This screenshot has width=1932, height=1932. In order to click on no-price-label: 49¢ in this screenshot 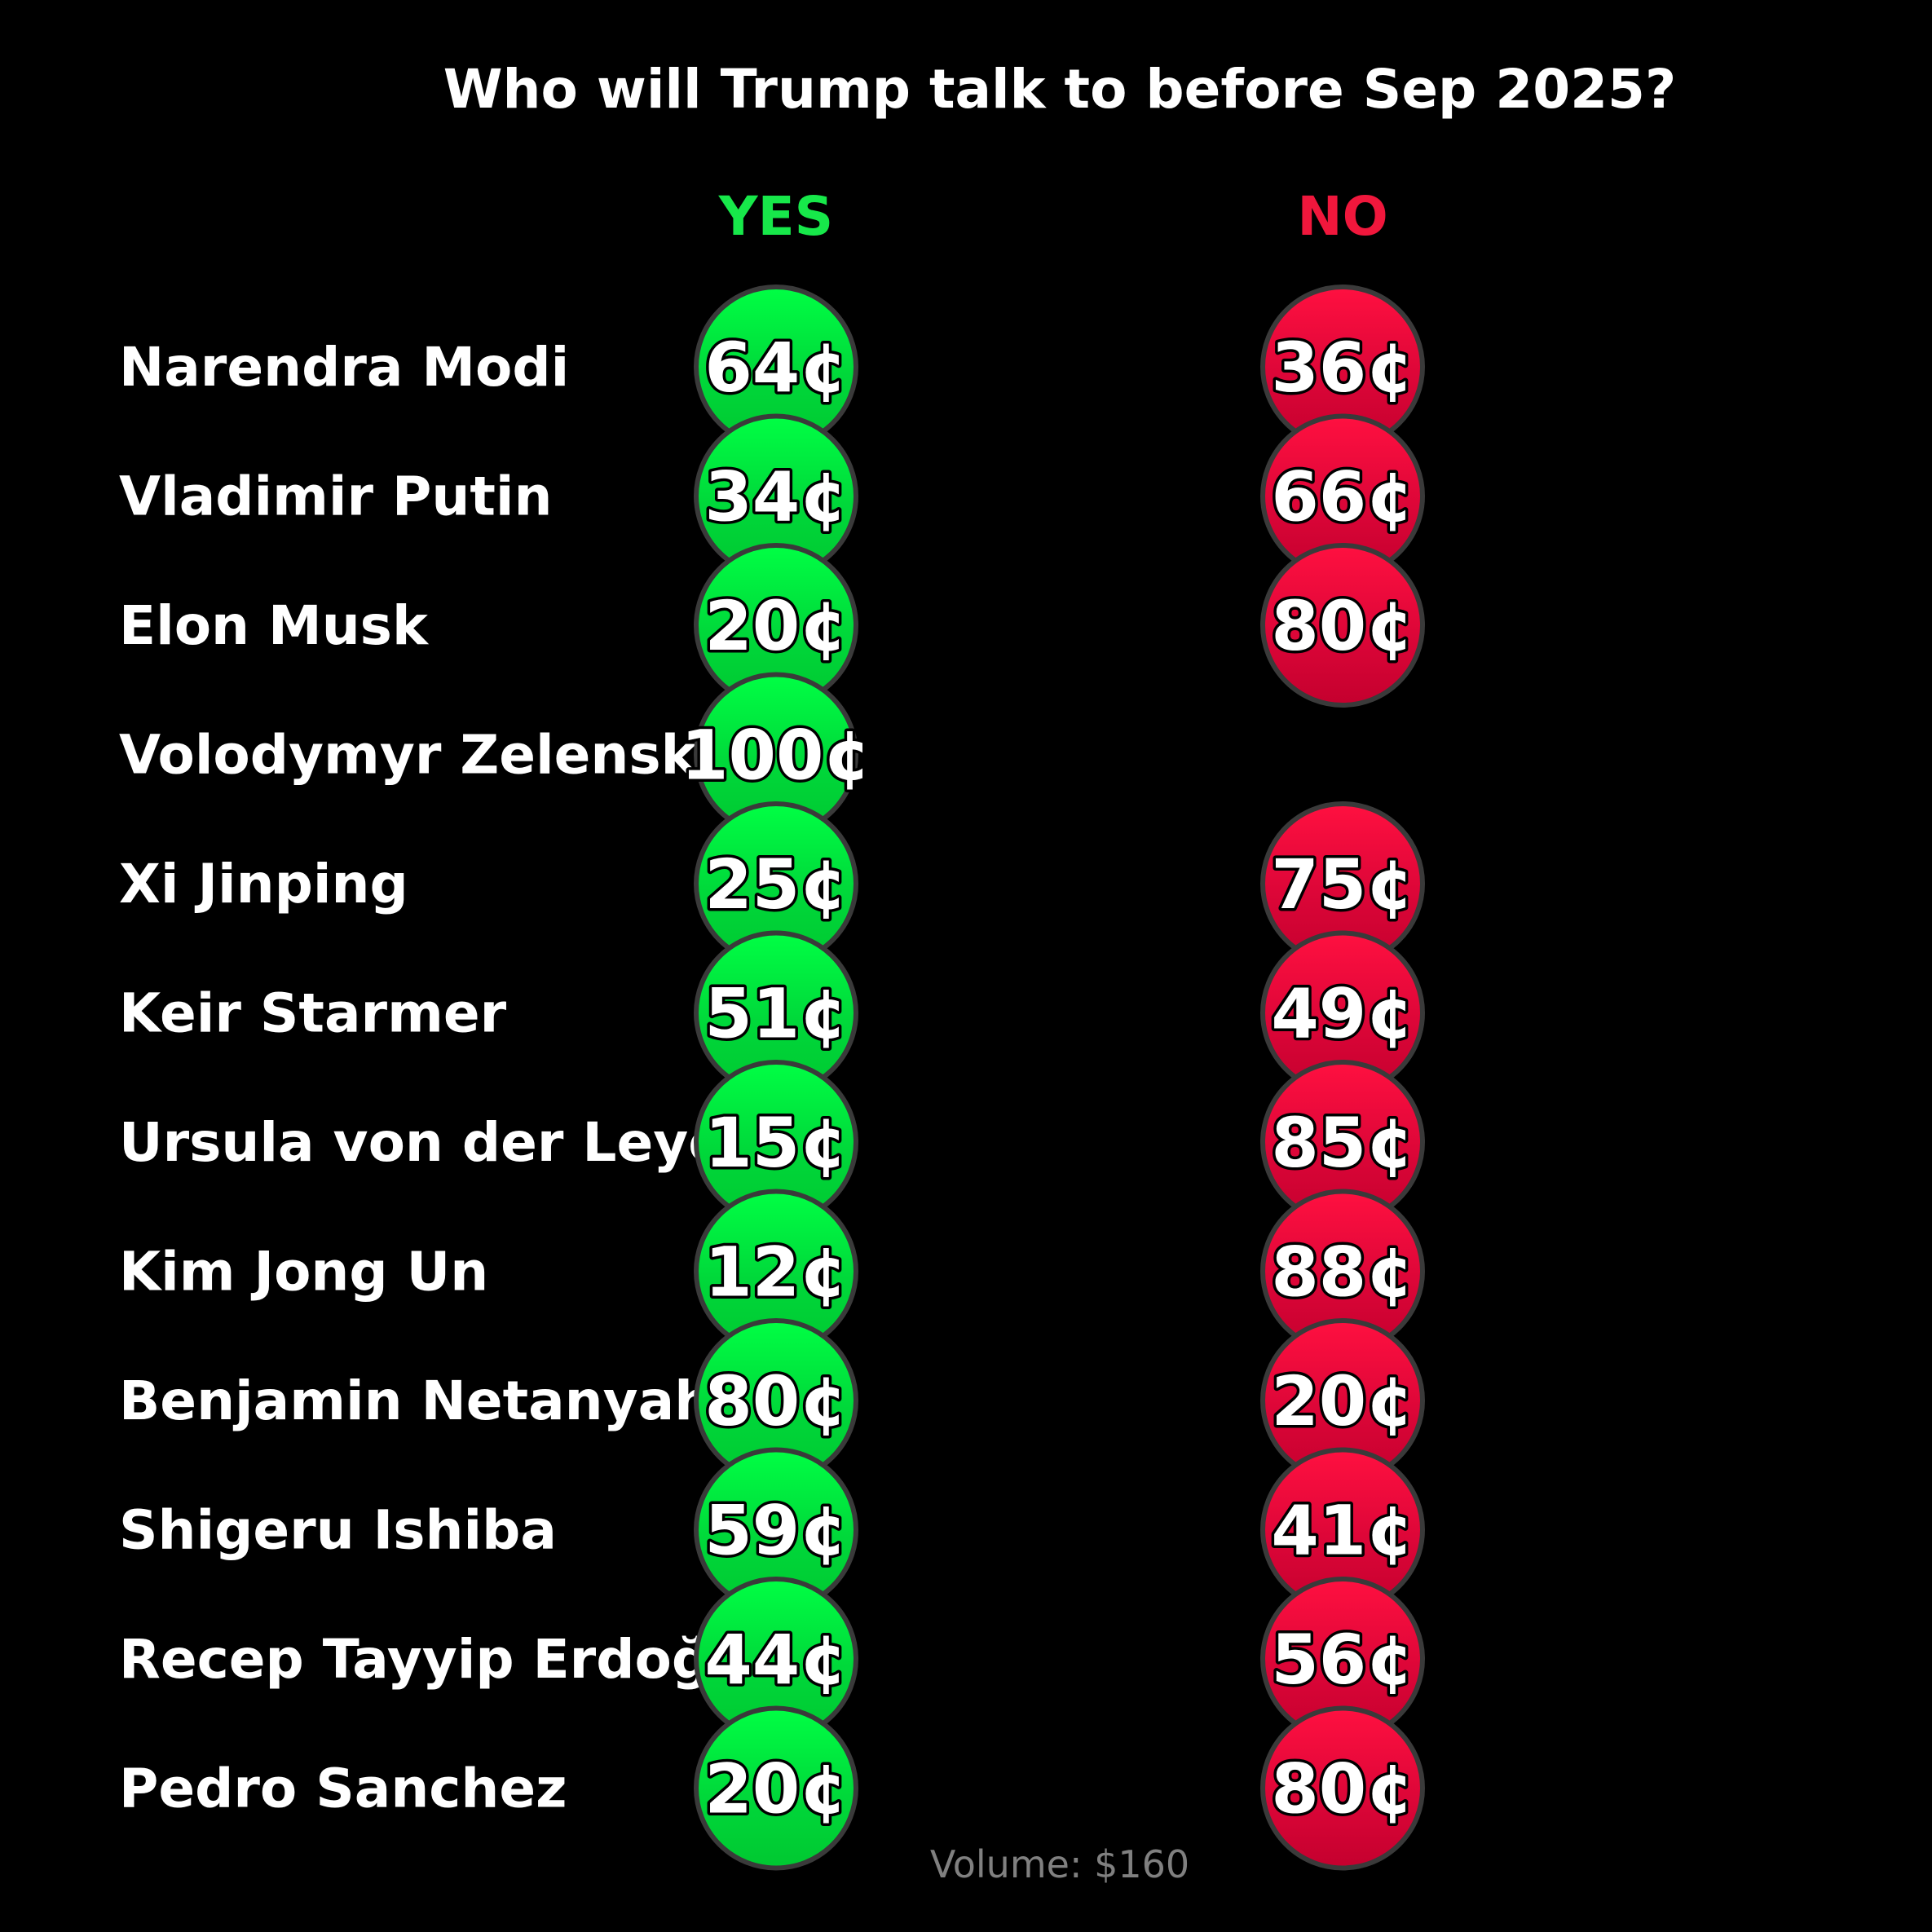, I will do `click(1342, 1014)`.